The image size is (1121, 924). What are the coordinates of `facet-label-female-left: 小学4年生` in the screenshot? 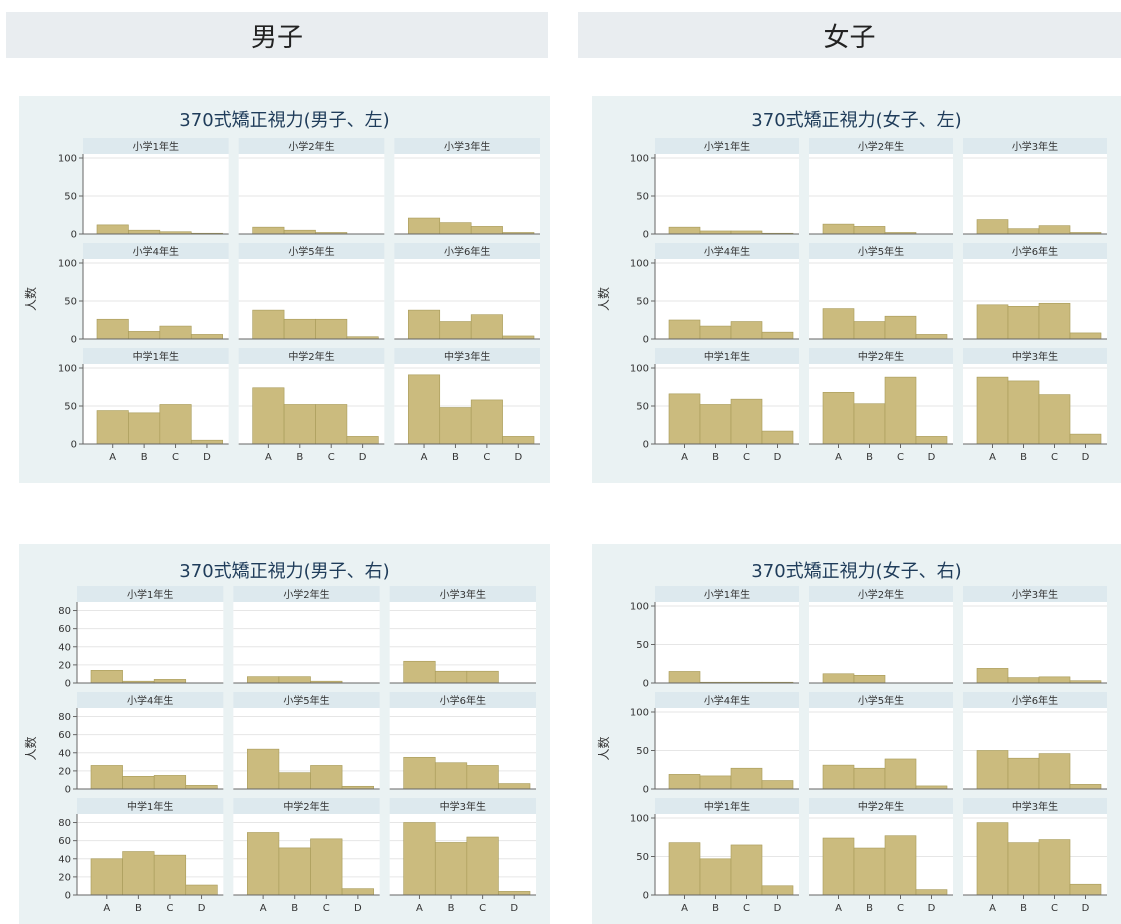 It's located at (727, 251).